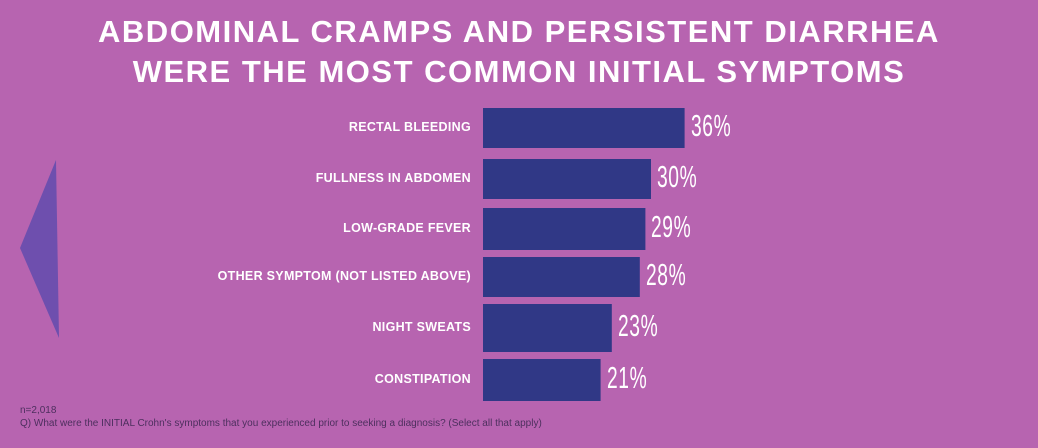  What do you see at coordinates (422, 379) in the screenshot?
I see `category-label: CONSTIPATION` at bounding box center [422, 379].